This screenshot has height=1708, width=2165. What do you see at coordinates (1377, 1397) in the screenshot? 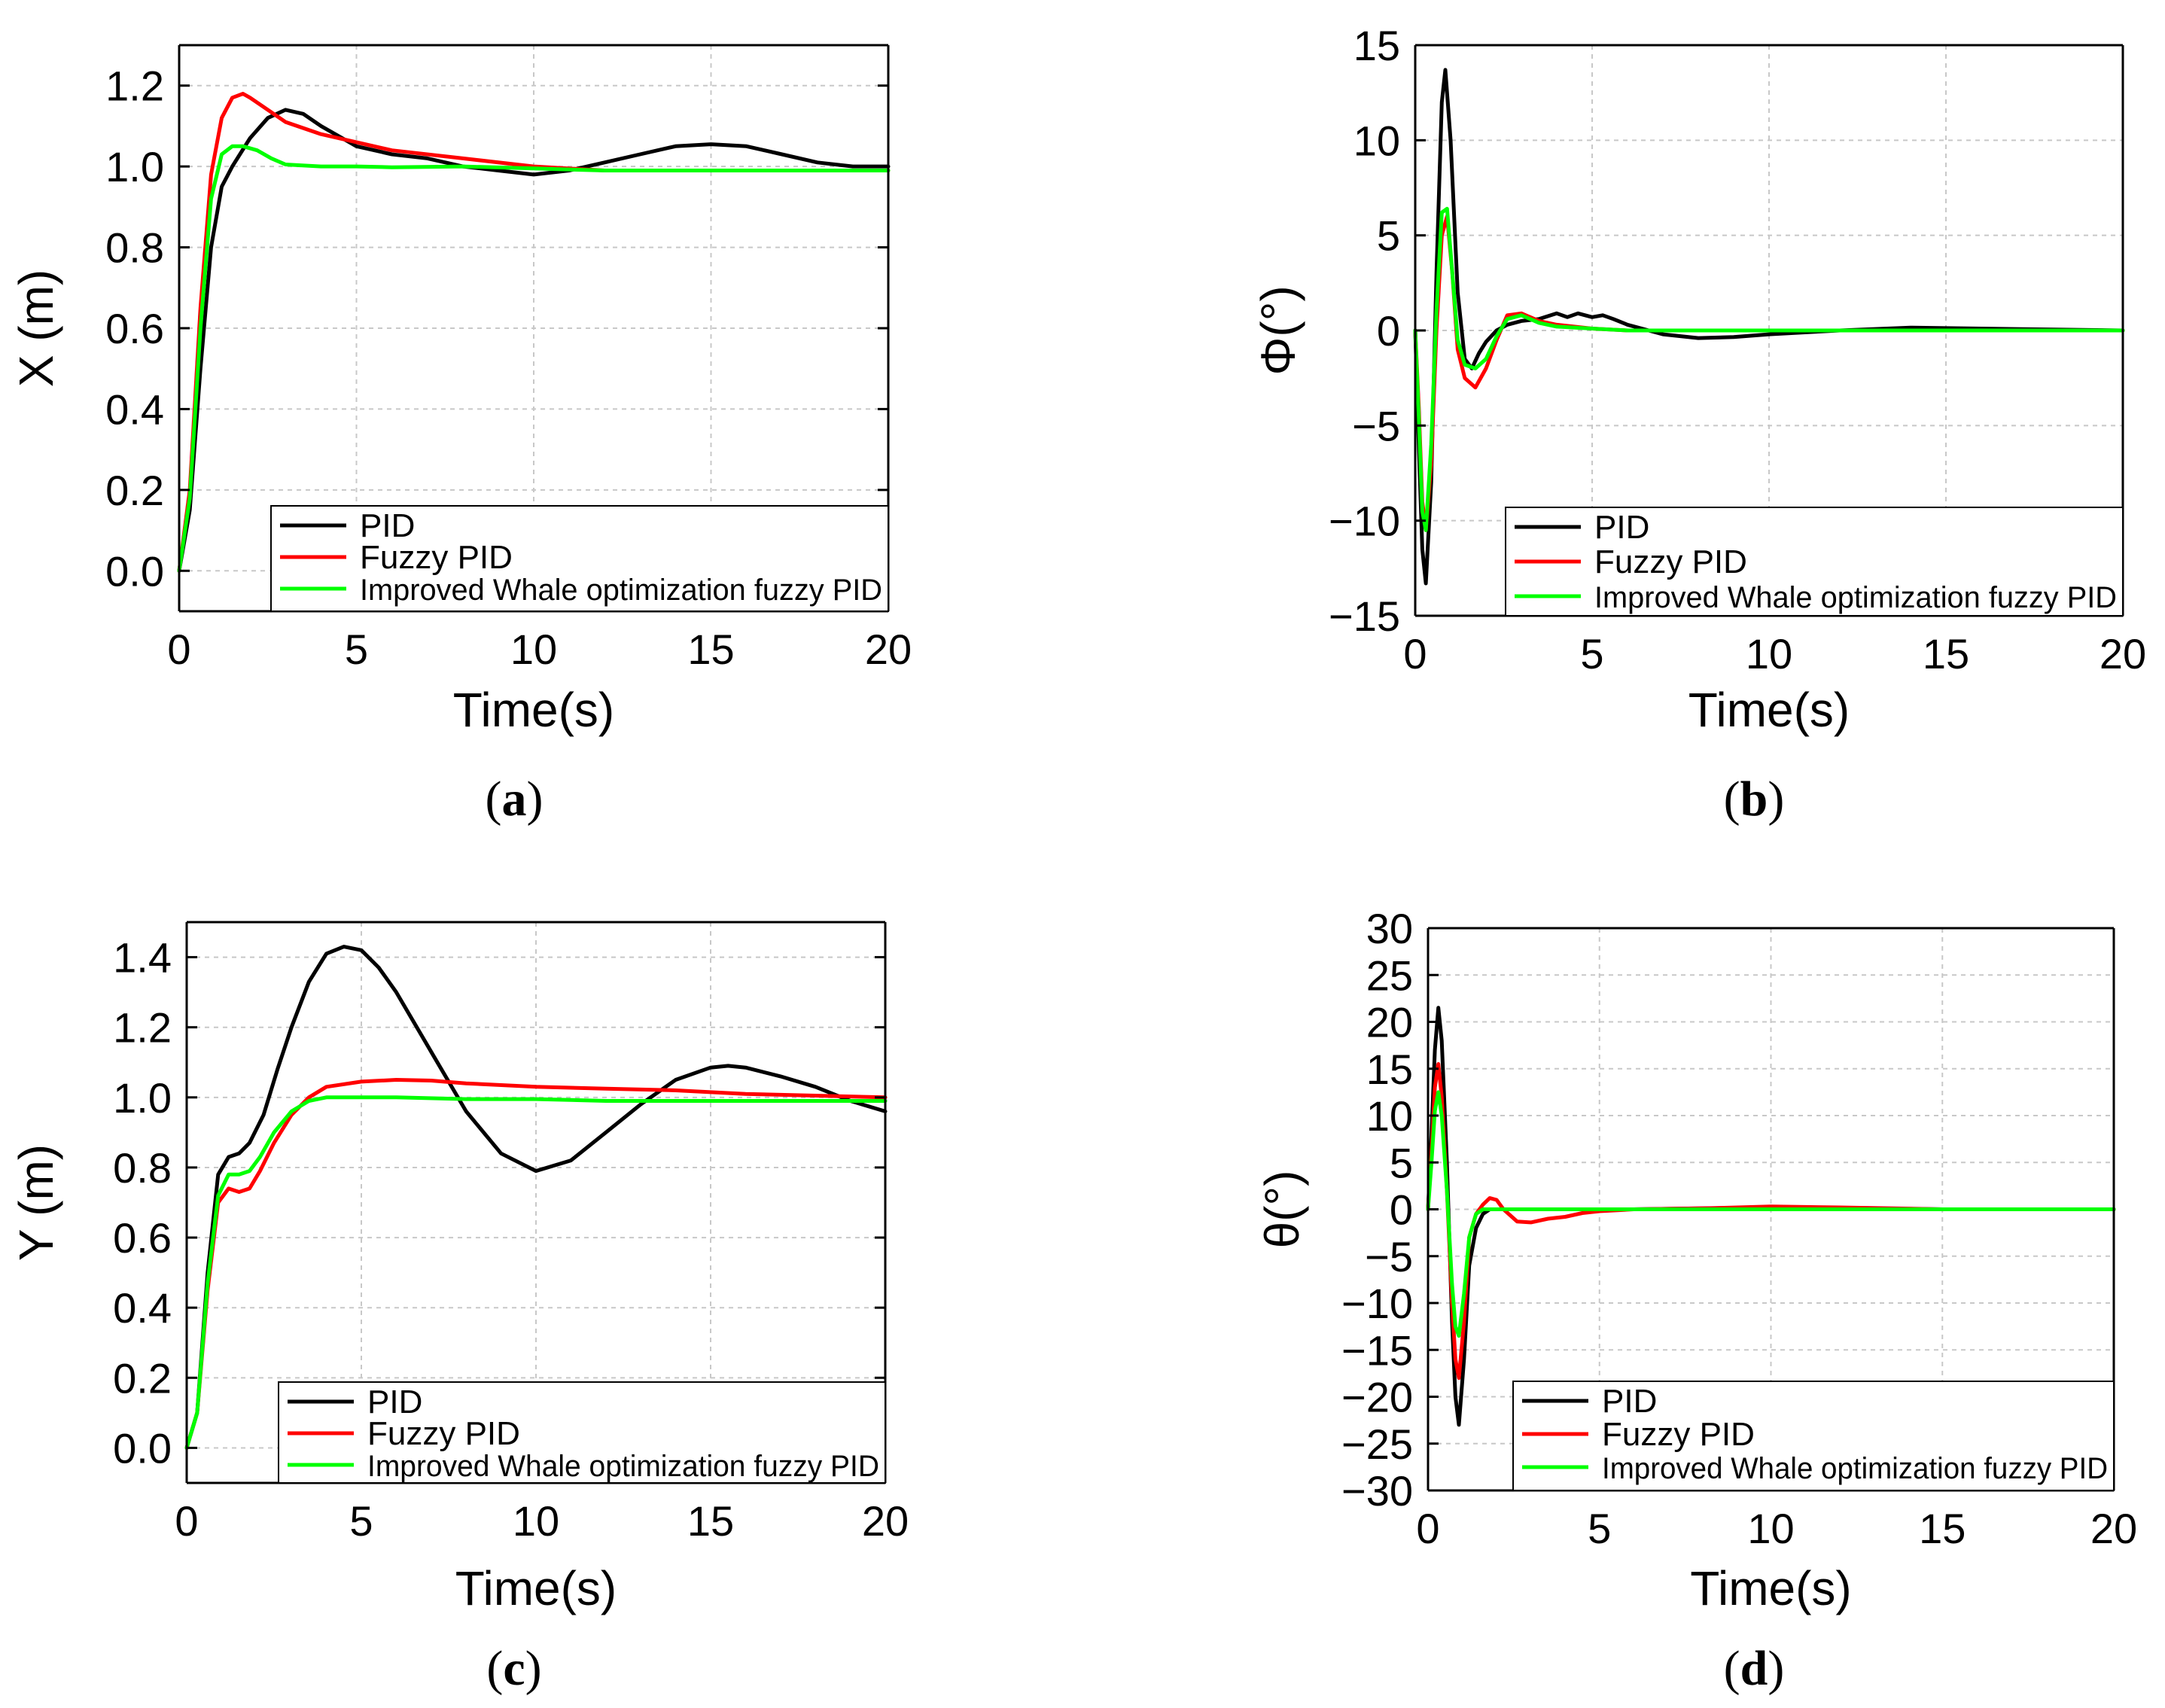
I see `y-tick-label: −20` at bounding box center [1377, 1397].